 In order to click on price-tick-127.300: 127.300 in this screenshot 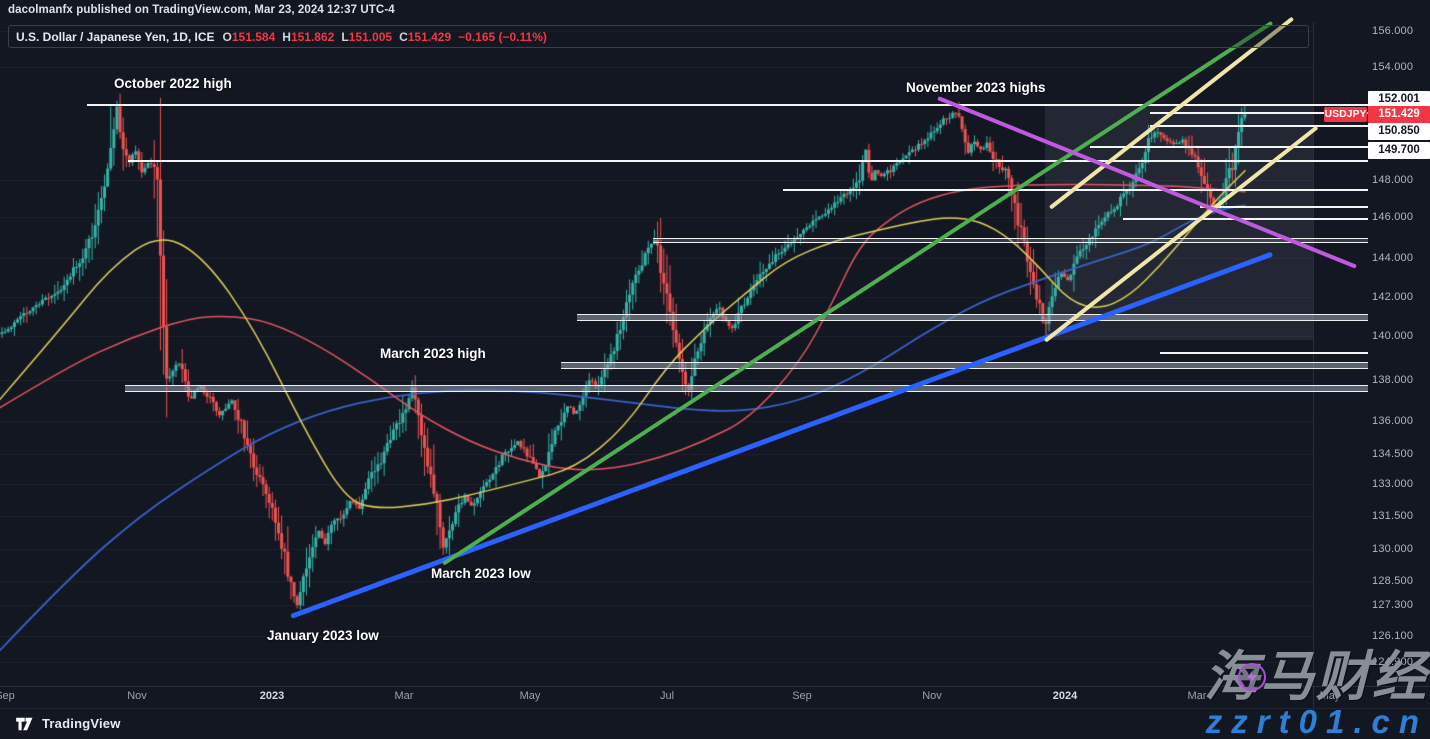, I will do `click(1393, 605)`.